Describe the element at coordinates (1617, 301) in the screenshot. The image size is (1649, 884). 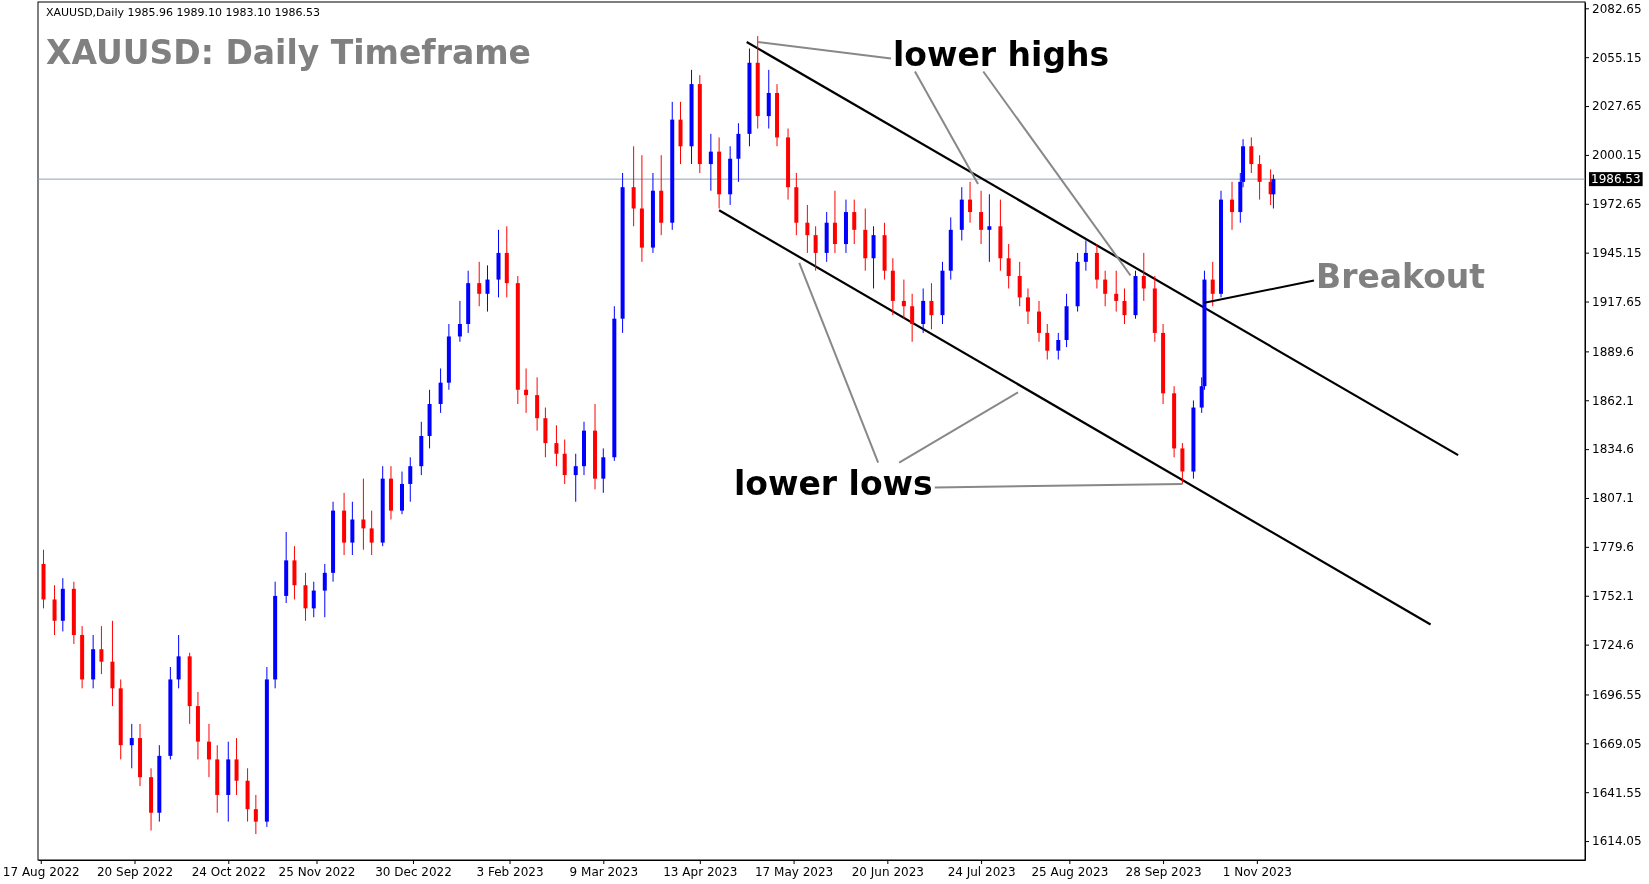
I see `y-tick-label: 1917.65` at that location.